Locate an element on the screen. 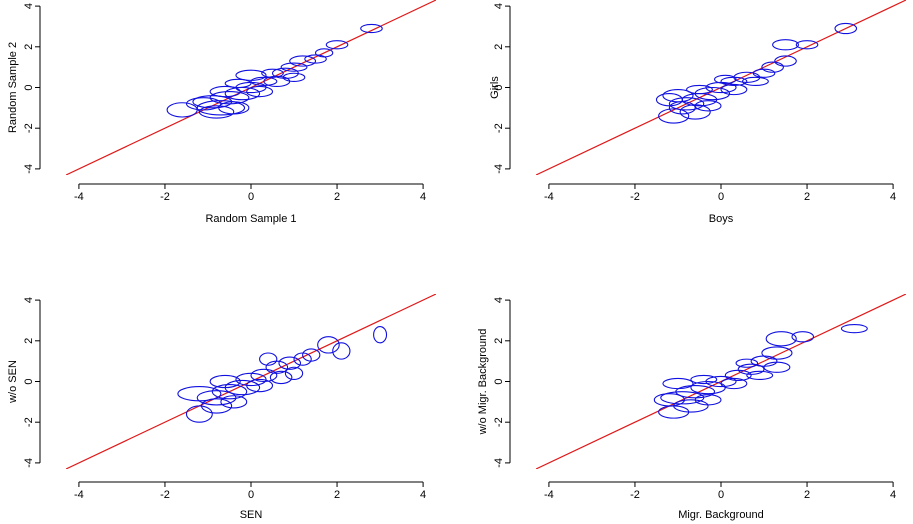  x-axis-label: Migr. Background is located at coordinates (721, 515).